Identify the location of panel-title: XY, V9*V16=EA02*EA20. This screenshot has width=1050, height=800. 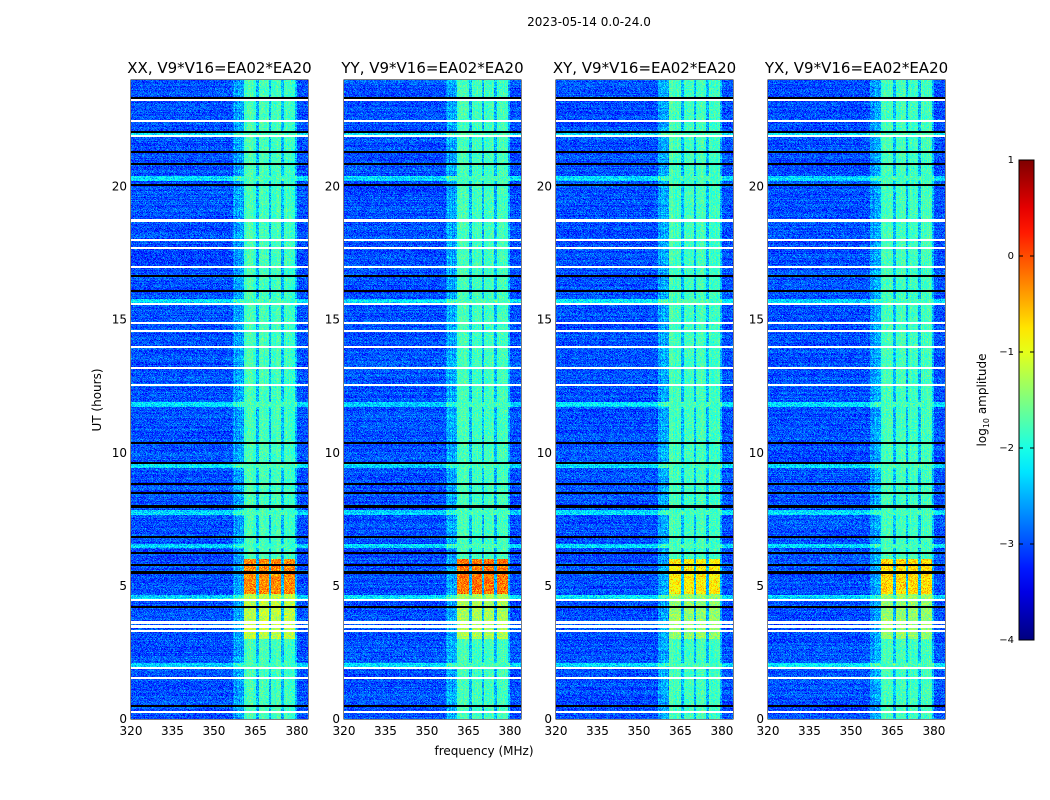
(644, 68).